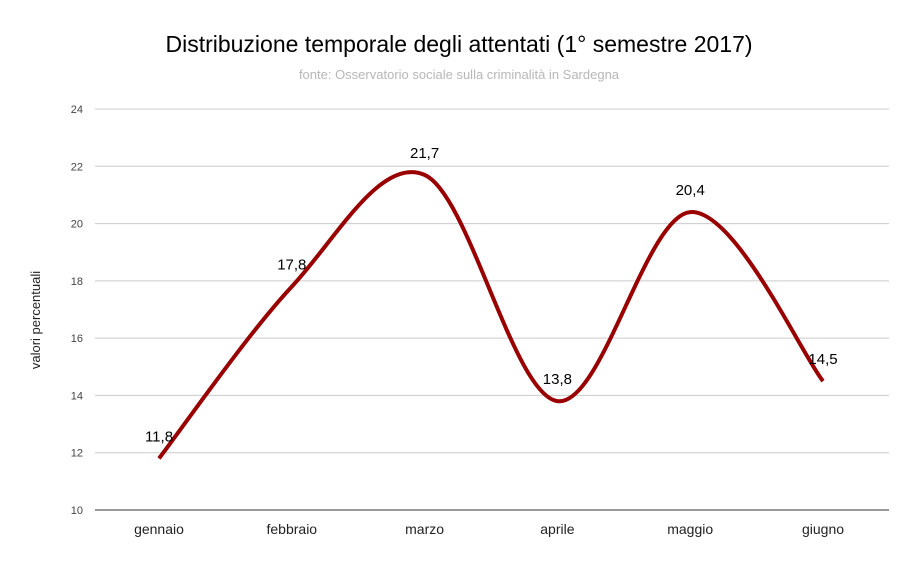  Describe the element at coordinates (690, 529) in the screenshot. I see `x-tick-label: maggio` at that location.